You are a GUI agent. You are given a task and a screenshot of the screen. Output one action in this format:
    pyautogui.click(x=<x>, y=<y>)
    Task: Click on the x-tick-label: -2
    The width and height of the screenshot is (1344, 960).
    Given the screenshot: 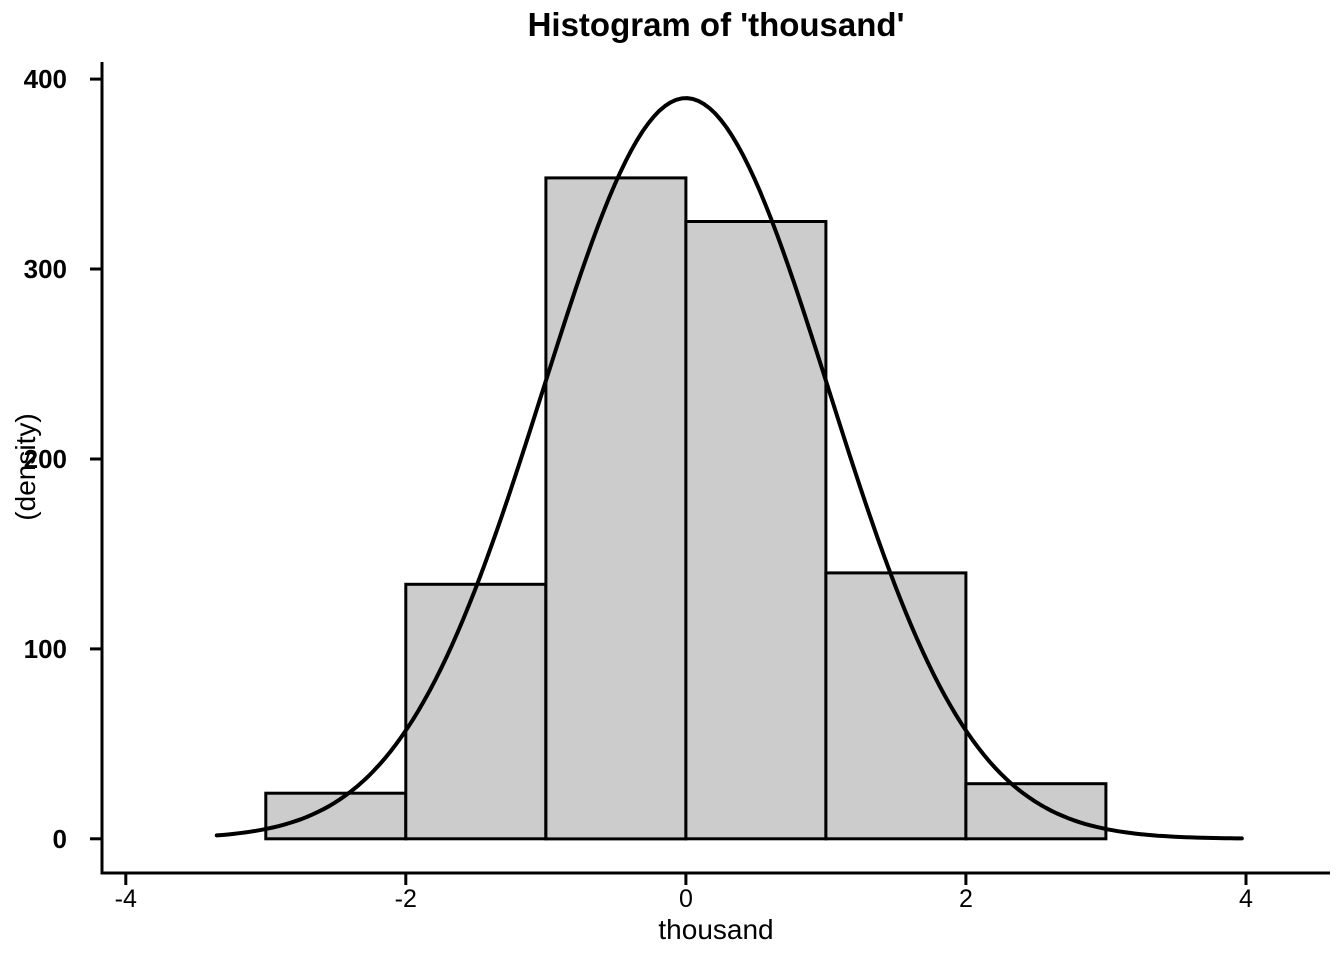 What is the action you would take?
    pyautogui.click(x=406, y=899)
    